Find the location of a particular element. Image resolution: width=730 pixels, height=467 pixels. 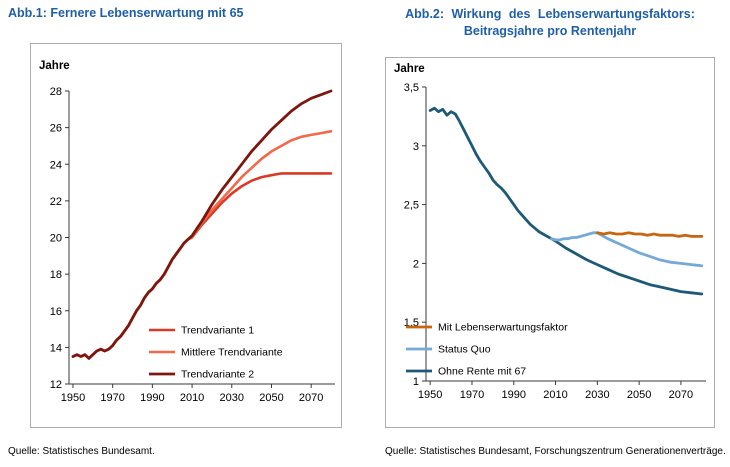

y-tick-label: 12 is located at coordinates (56, 385).